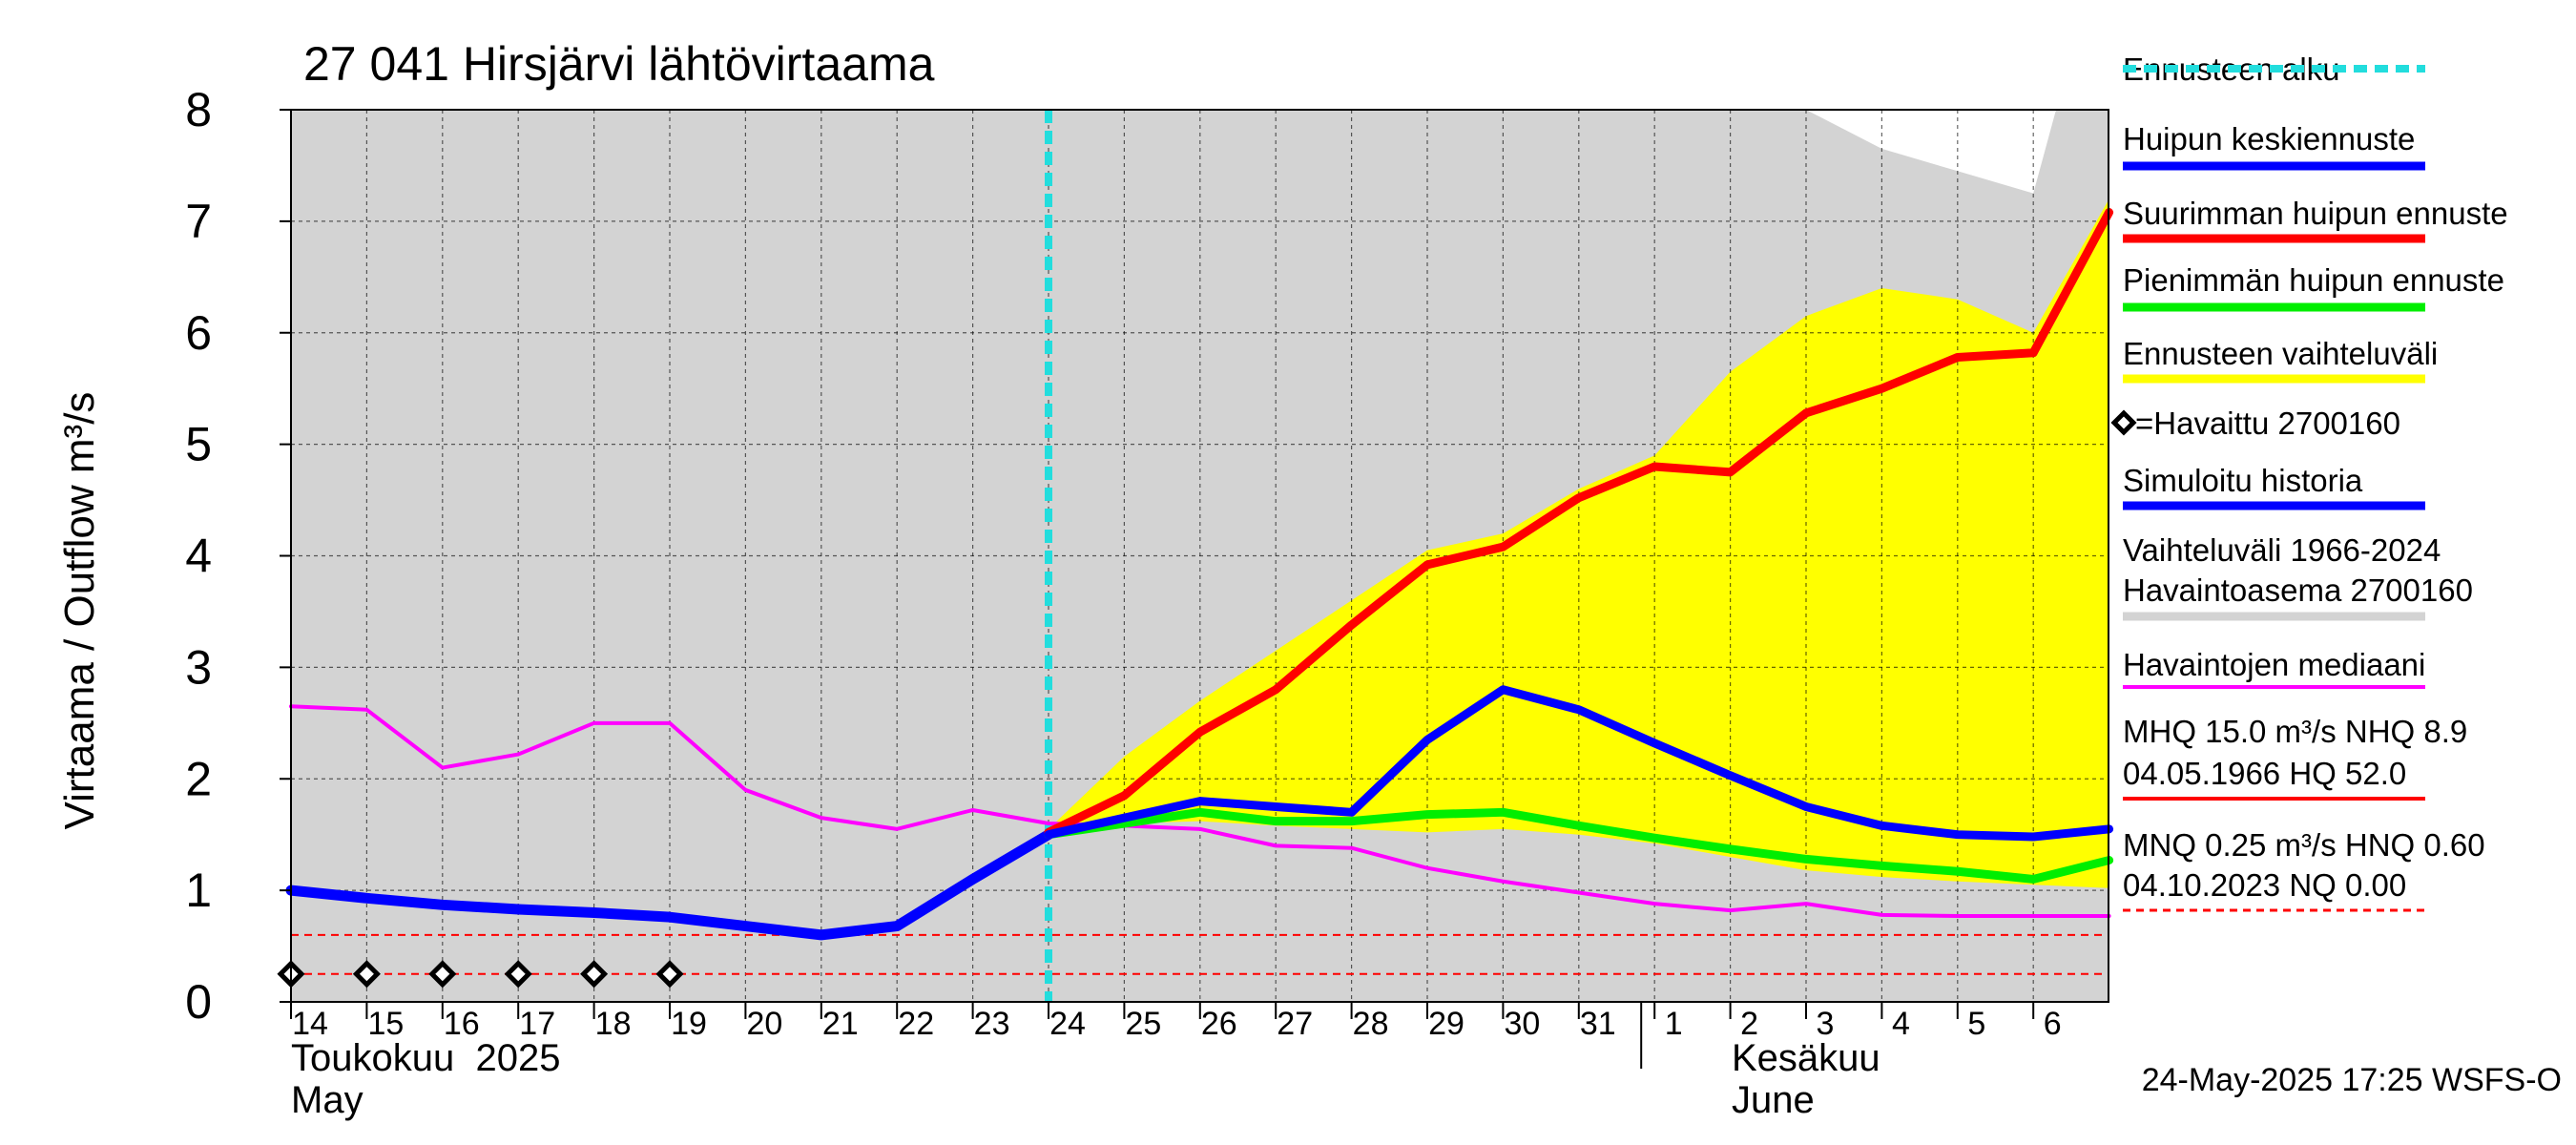  What do you see at coordinates (198, 445) in the screenshot?
I see `y-tick-label: 5` at bounding box center [198, 445].